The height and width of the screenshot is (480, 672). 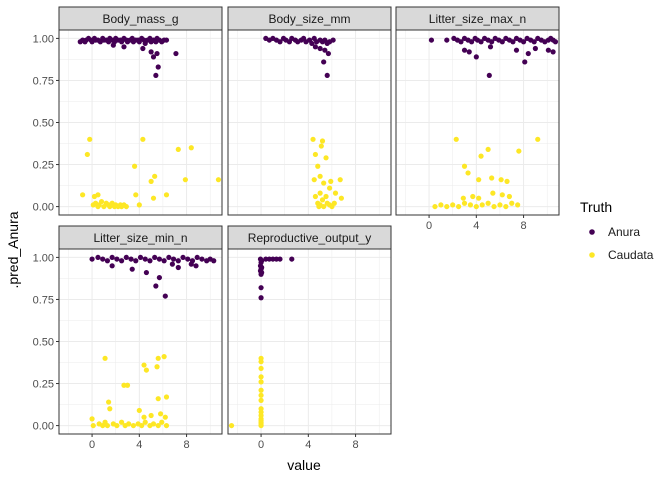 I want to click on legend-entries: Anura Caudata, so click(x=621, y=243).